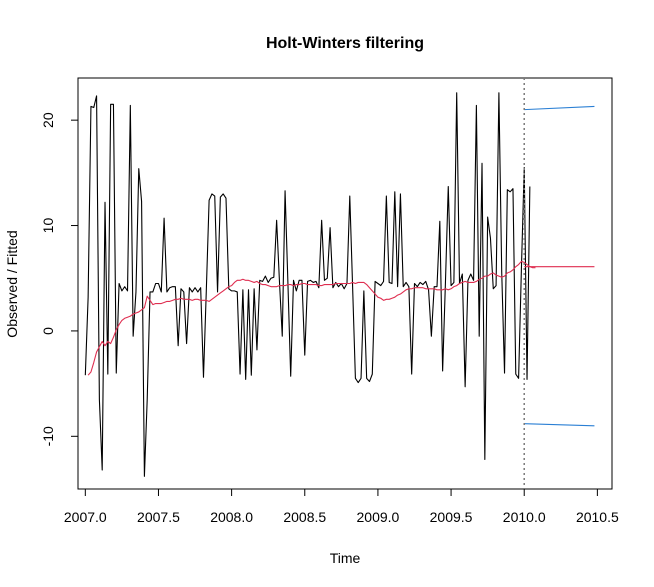 This screenshot has height=587, width=654. I want to click on x-tick-label: 2007.0, so click(85, 517).